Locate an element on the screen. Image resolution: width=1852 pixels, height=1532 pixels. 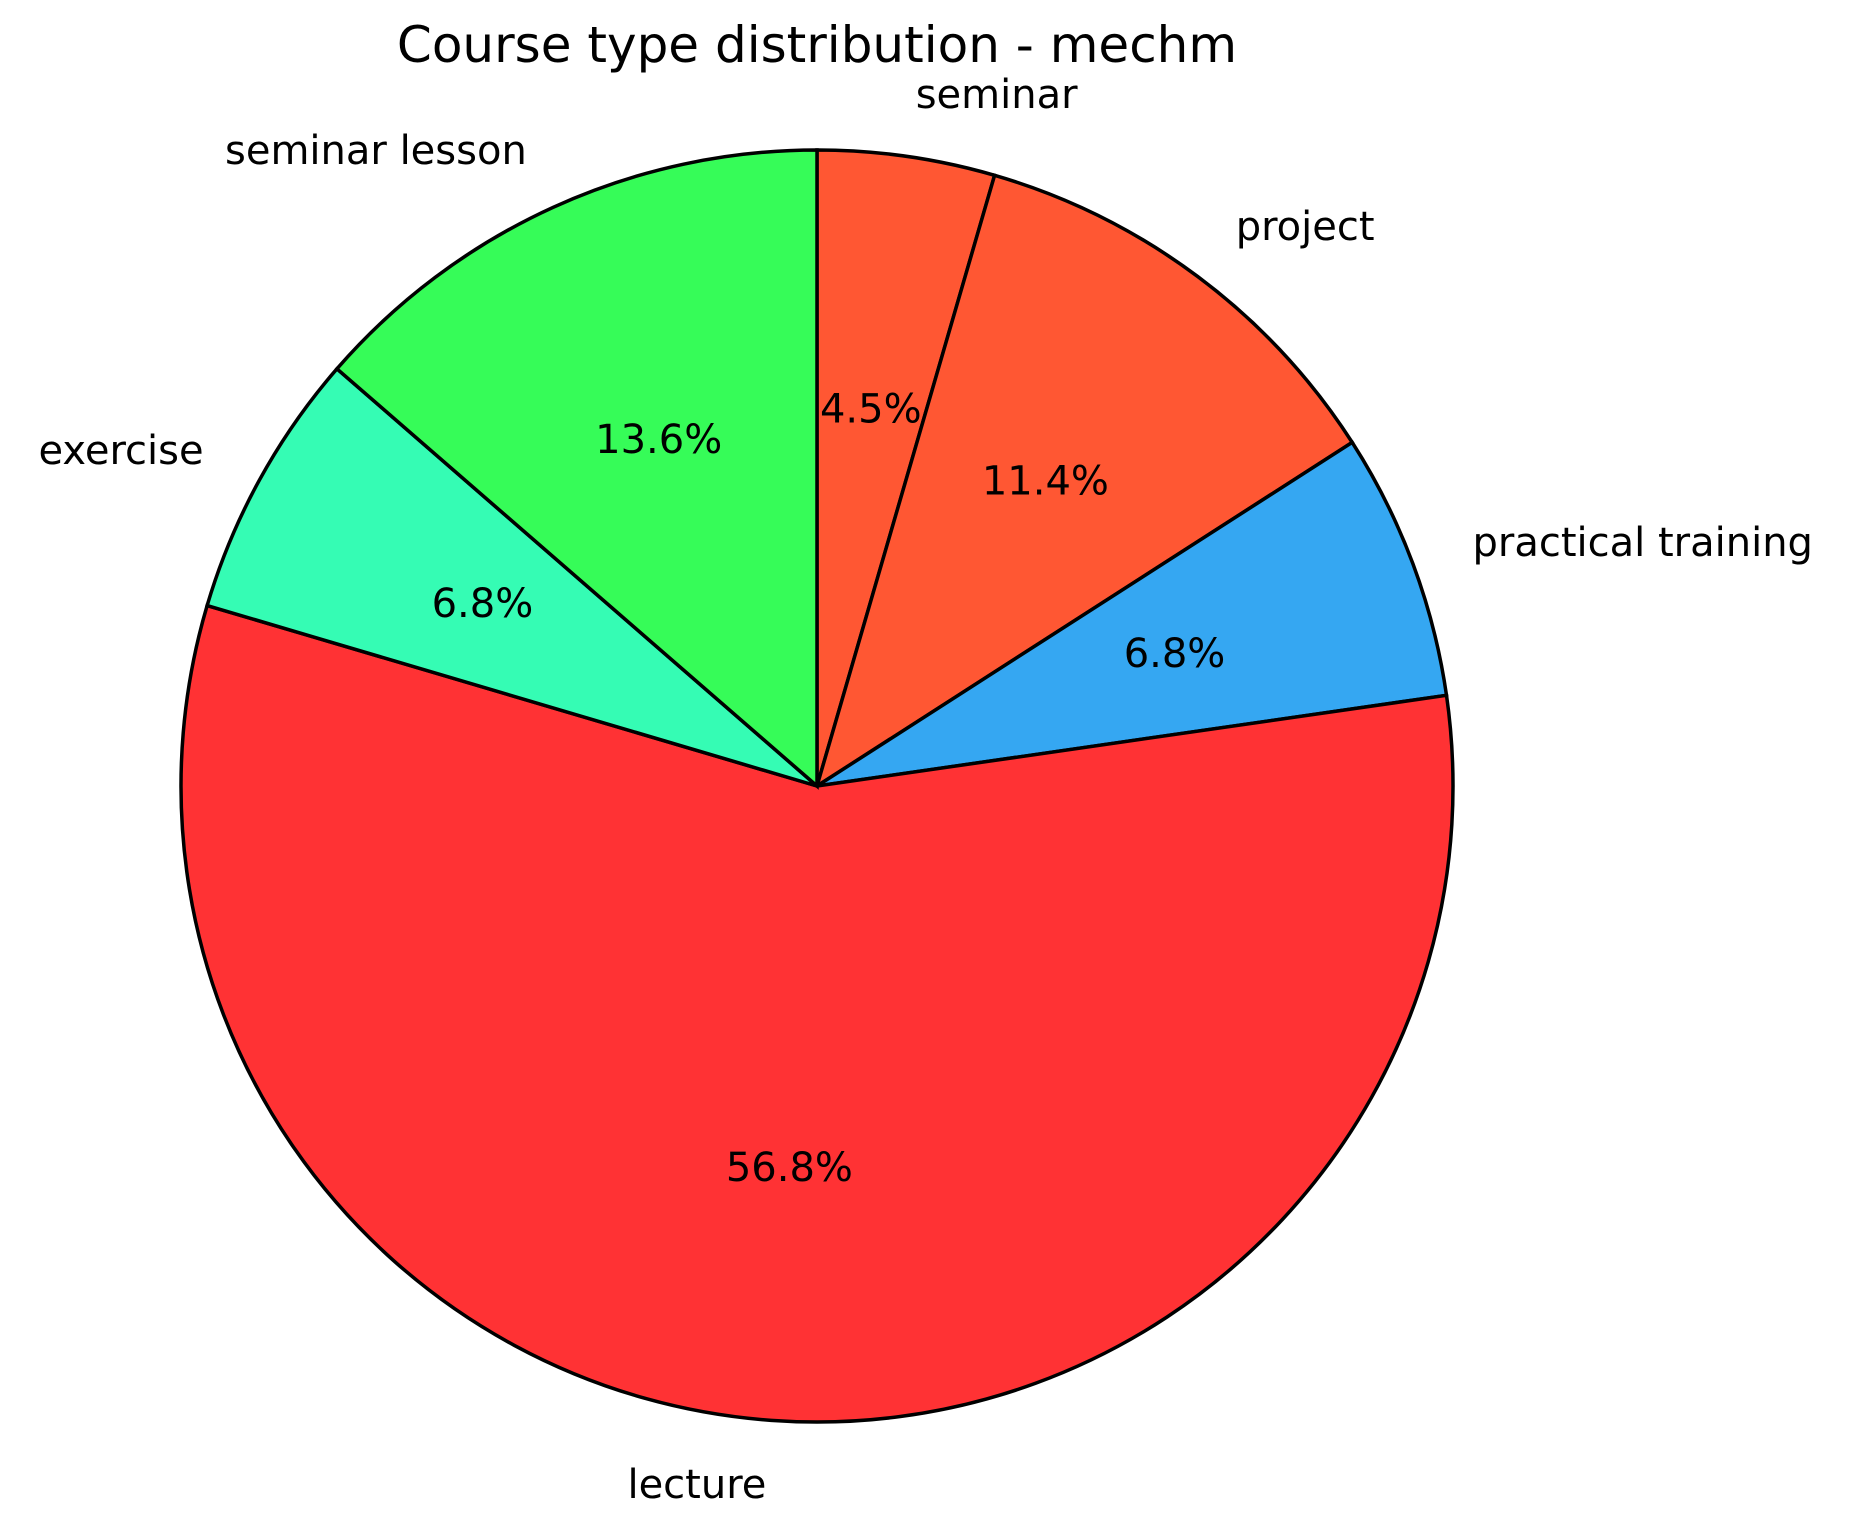
pct-label-lecture: 56.8% is located at coordinates (789, 1168).